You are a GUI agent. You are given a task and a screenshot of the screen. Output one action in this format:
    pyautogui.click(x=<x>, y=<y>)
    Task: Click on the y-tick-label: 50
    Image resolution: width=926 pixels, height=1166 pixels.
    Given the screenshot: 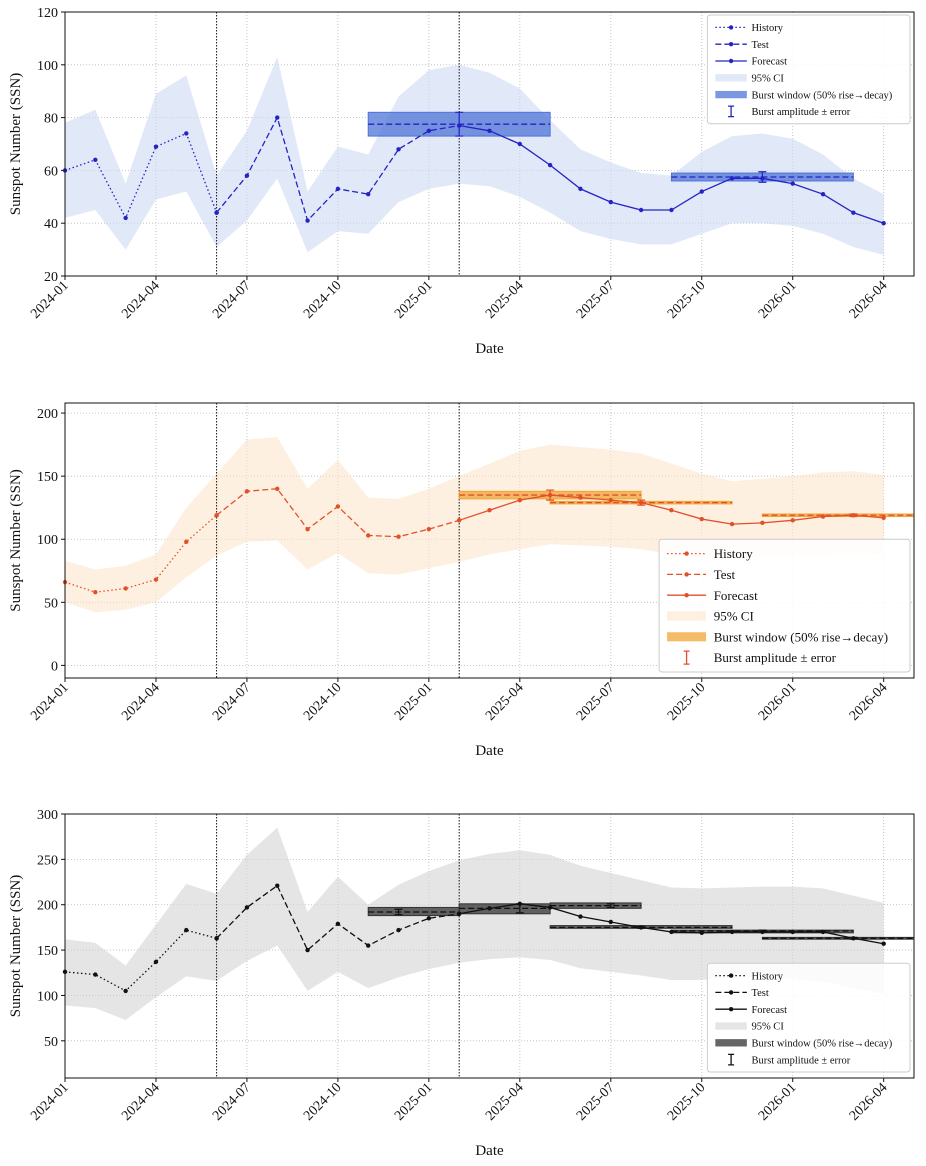 What is the action you would take?
    pyautogui.click(x=51, y=1042)
    